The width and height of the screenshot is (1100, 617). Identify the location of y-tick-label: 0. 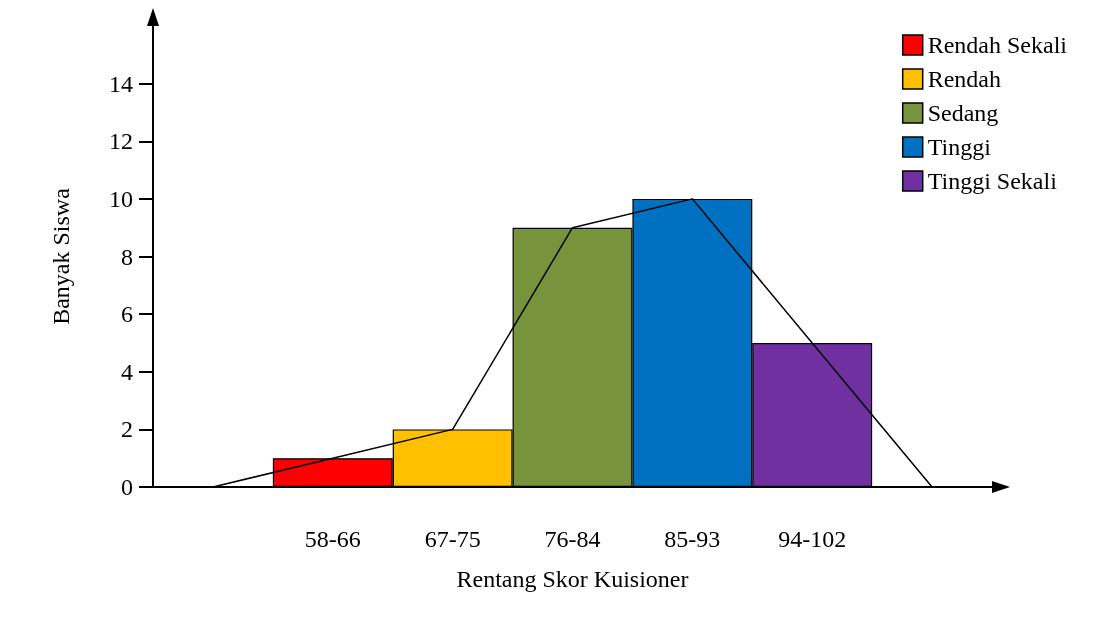
(127, 487).